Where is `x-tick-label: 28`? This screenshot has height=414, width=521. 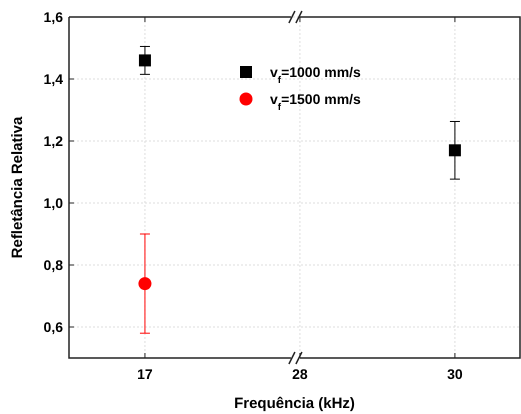
x-tick-label: 28 is located at coordinates (300, 374).